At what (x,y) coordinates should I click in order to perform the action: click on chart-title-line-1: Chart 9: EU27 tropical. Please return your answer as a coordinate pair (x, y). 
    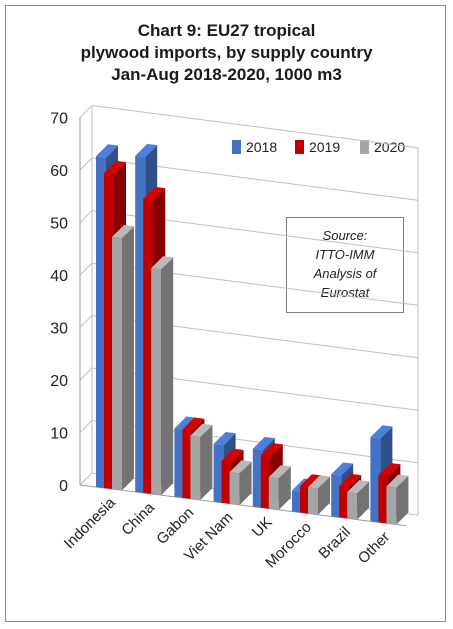
    Looking at the image, I should click on (226, 30).